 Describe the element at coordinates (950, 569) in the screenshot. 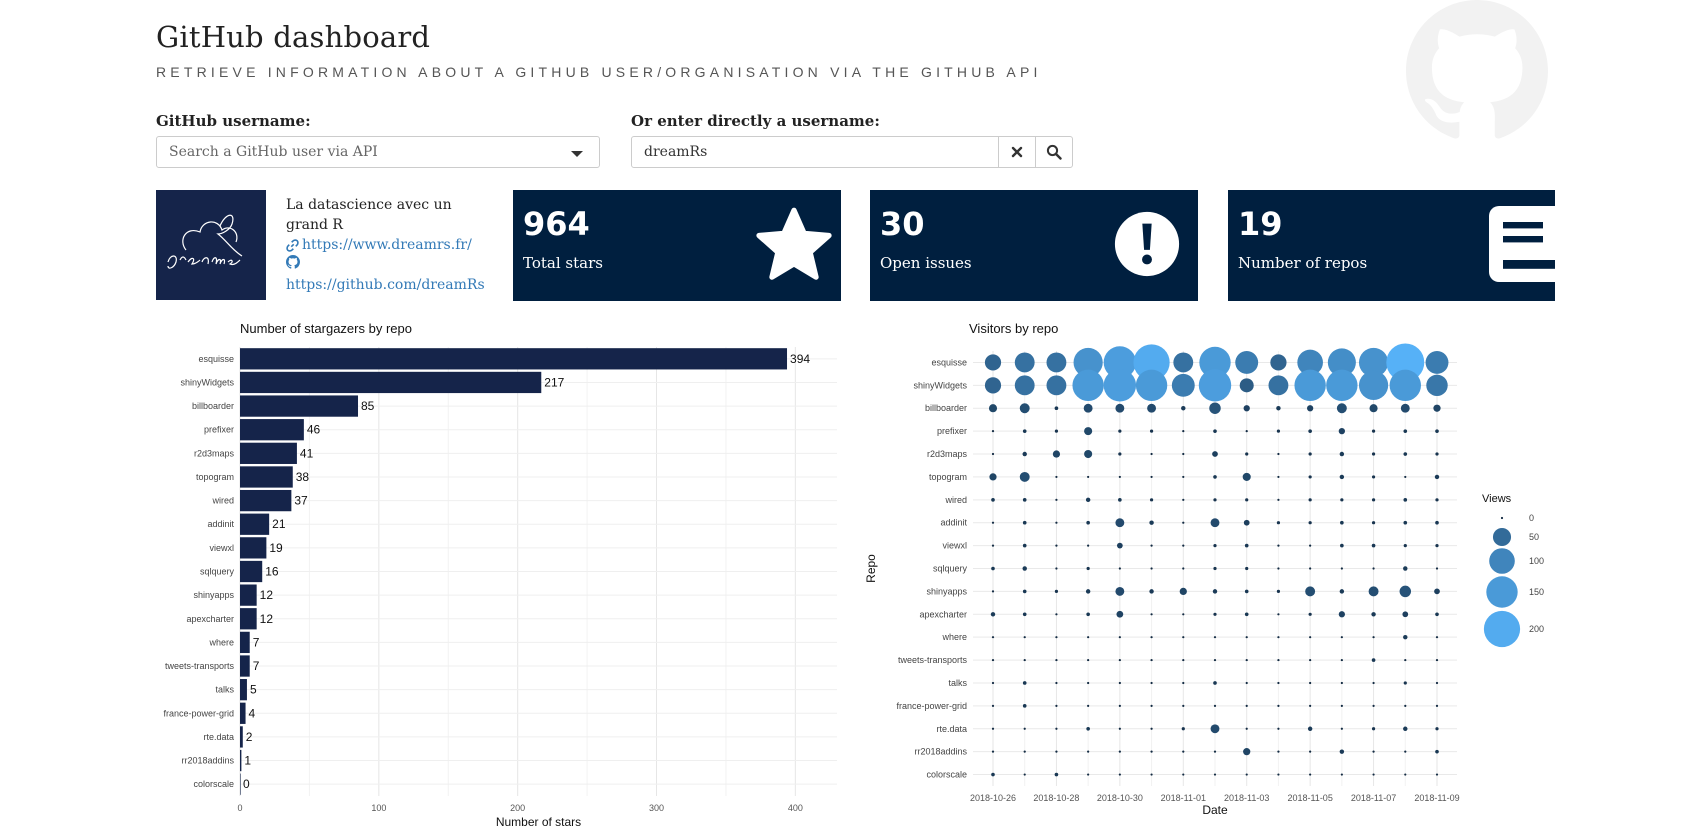

I see `bubble-chart-category-label: sqlquery` at that location.